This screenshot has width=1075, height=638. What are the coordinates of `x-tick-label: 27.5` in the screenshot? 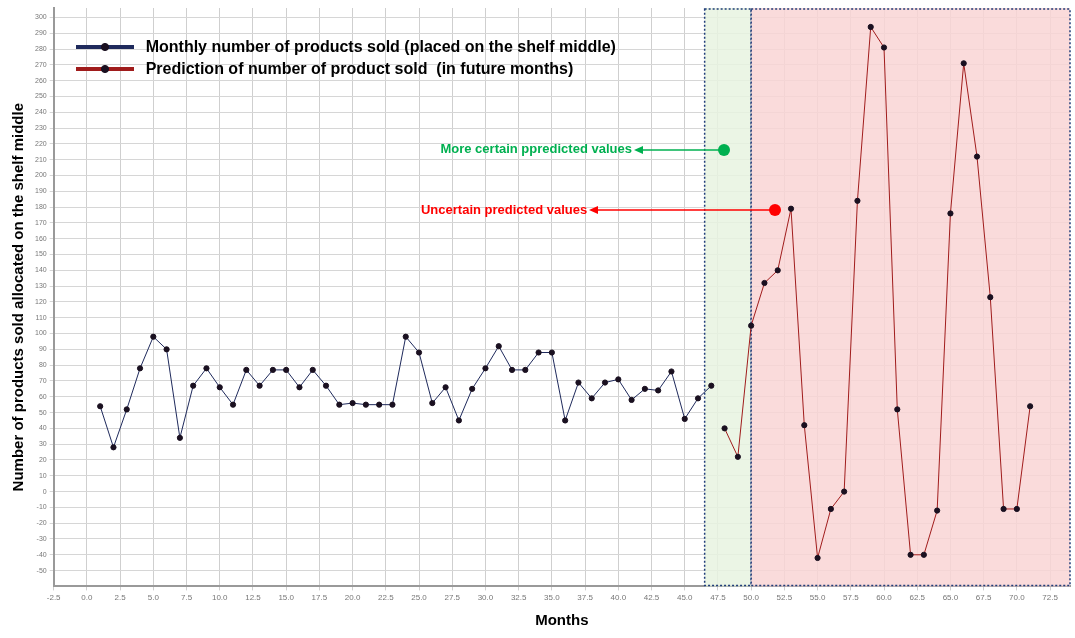 It's located at (452, 598).